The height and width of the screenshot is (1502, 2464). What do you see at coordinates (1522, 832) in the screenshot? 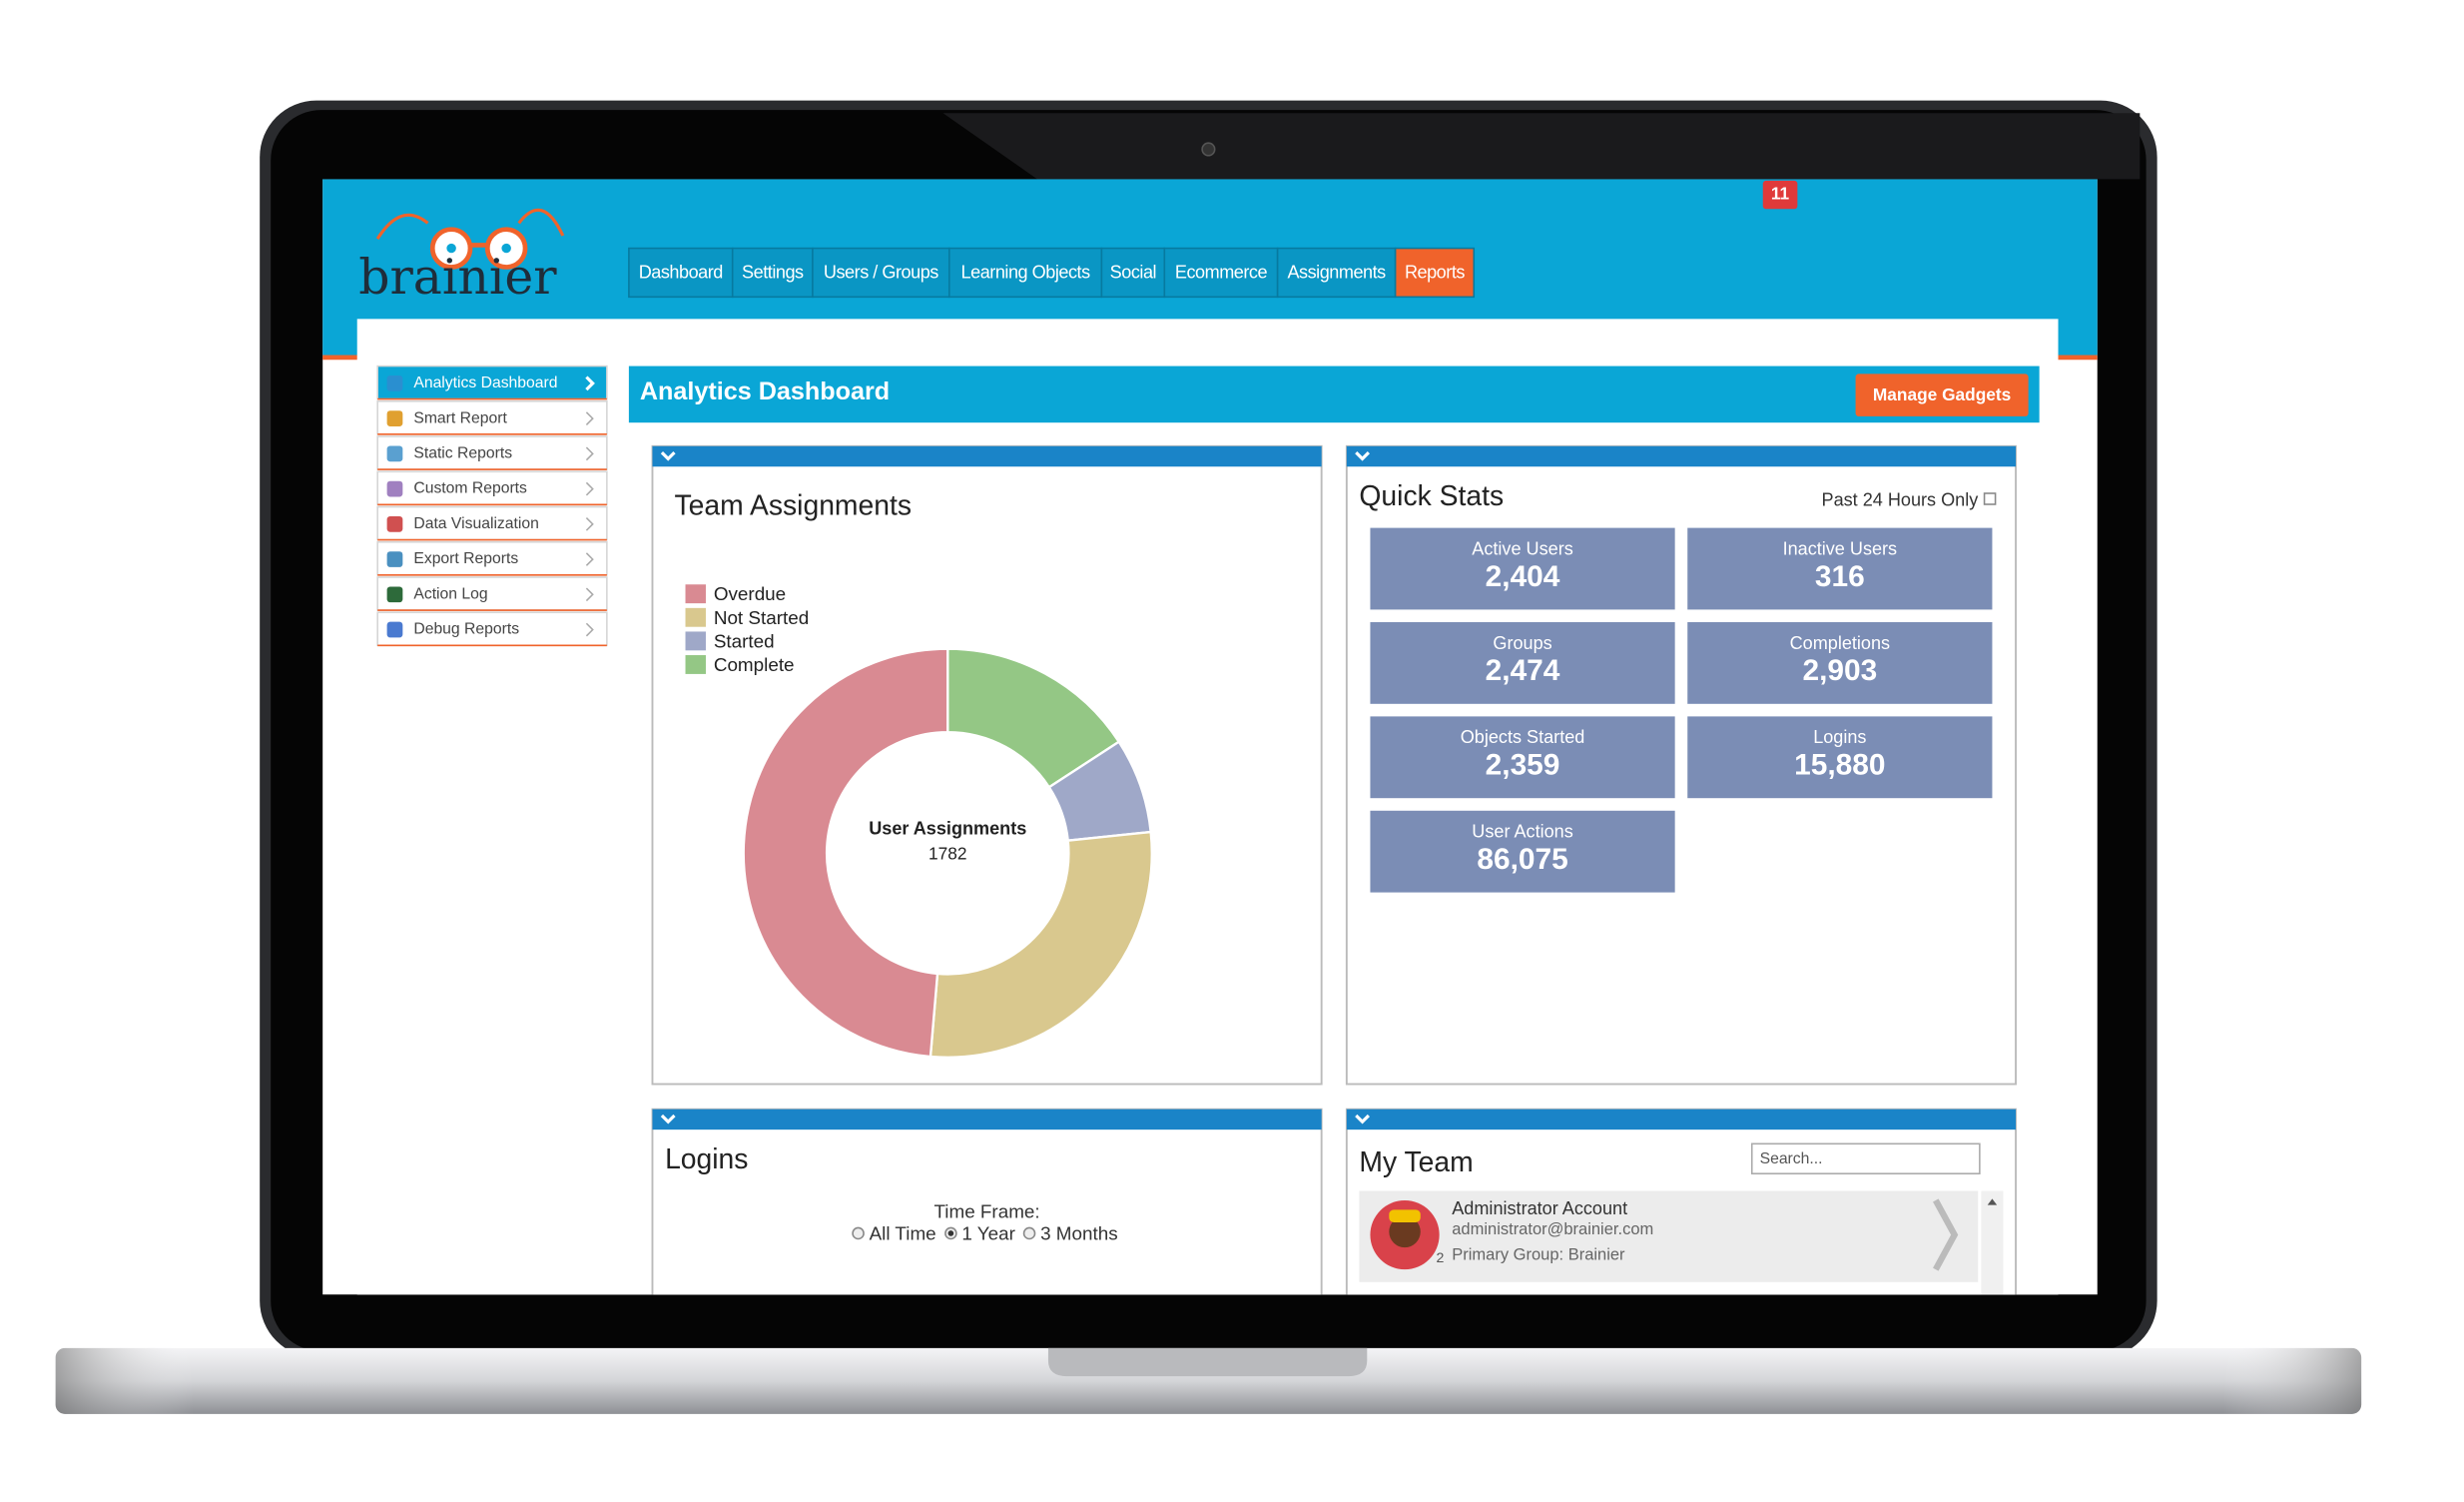
I see `stat-label: User Actions` at bounding box center [1522, 832].